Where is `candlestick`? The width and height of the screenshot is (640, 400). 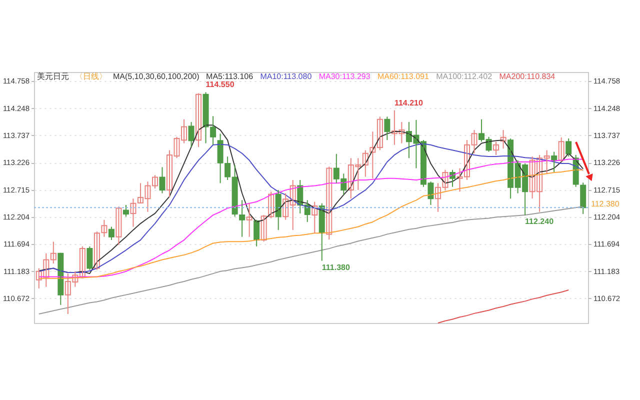
candlestick is located at coordinates (249, 220).